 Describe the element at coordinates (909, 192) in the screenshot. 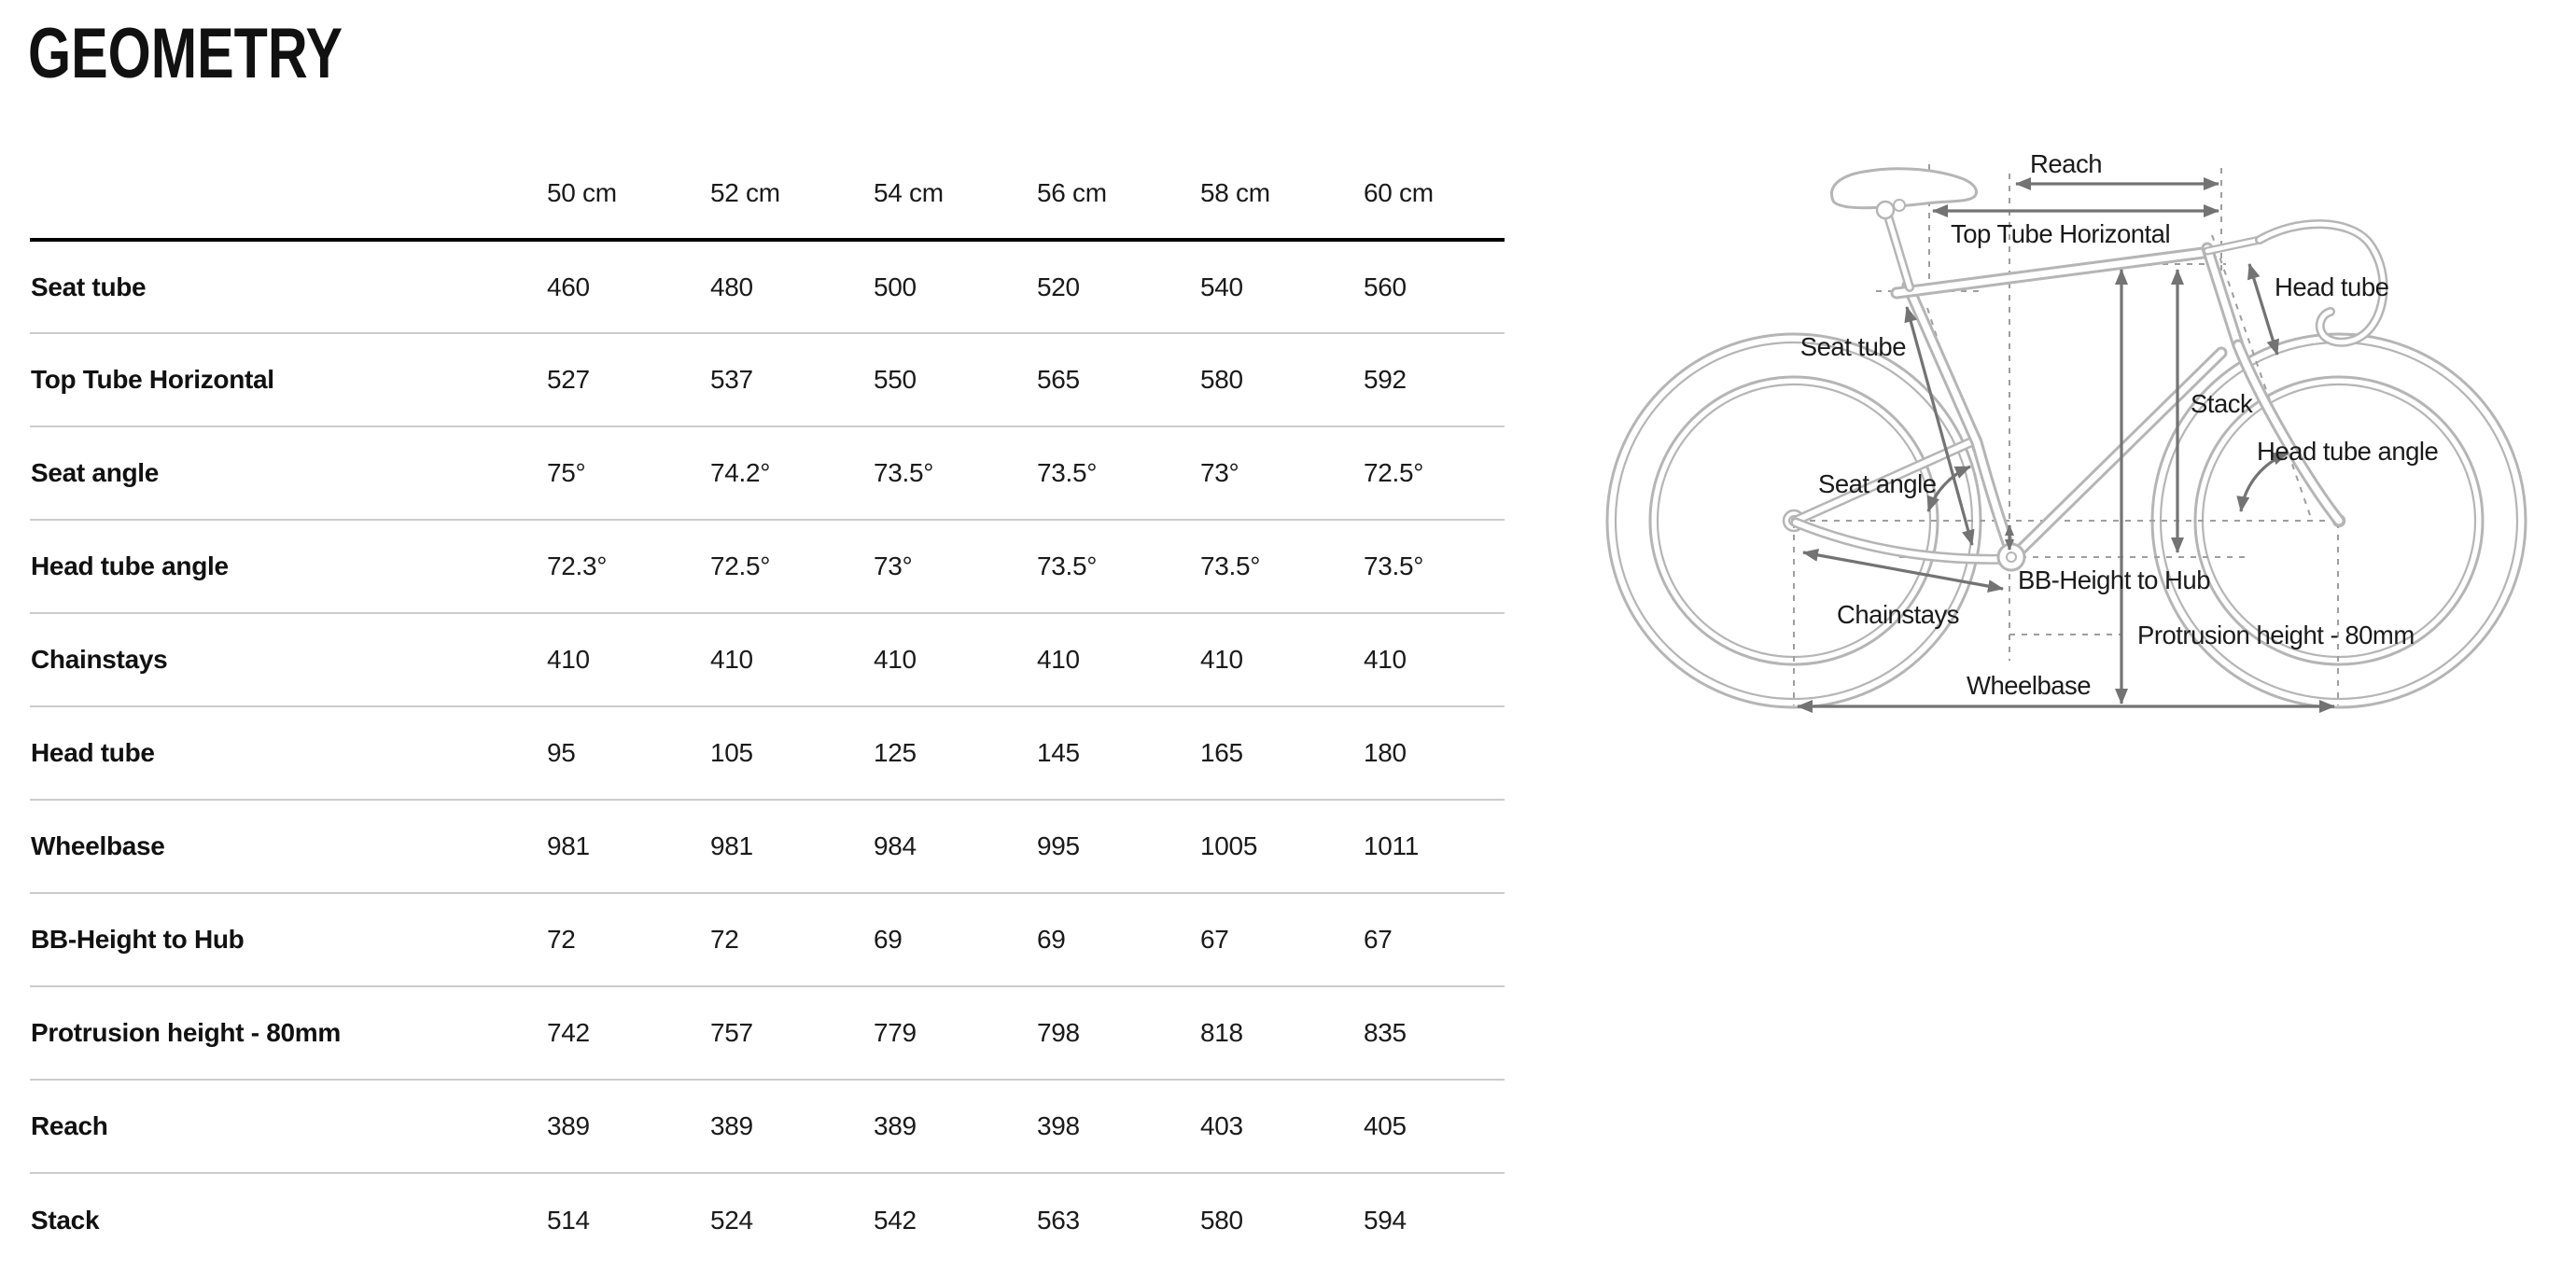

I see `size-header: 54 cm` at that location.